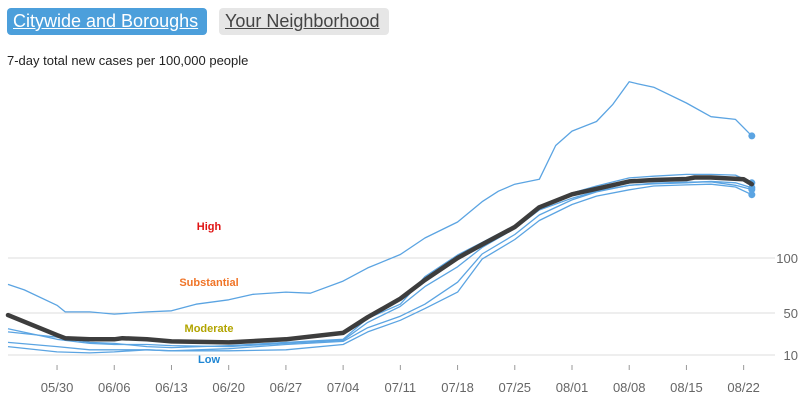  What do you see at coordinates (128, 60) in the screenshot?
I see `chart-subtitle: 7-day total new cases per 100,000 people` at bounding box center [128, 60].